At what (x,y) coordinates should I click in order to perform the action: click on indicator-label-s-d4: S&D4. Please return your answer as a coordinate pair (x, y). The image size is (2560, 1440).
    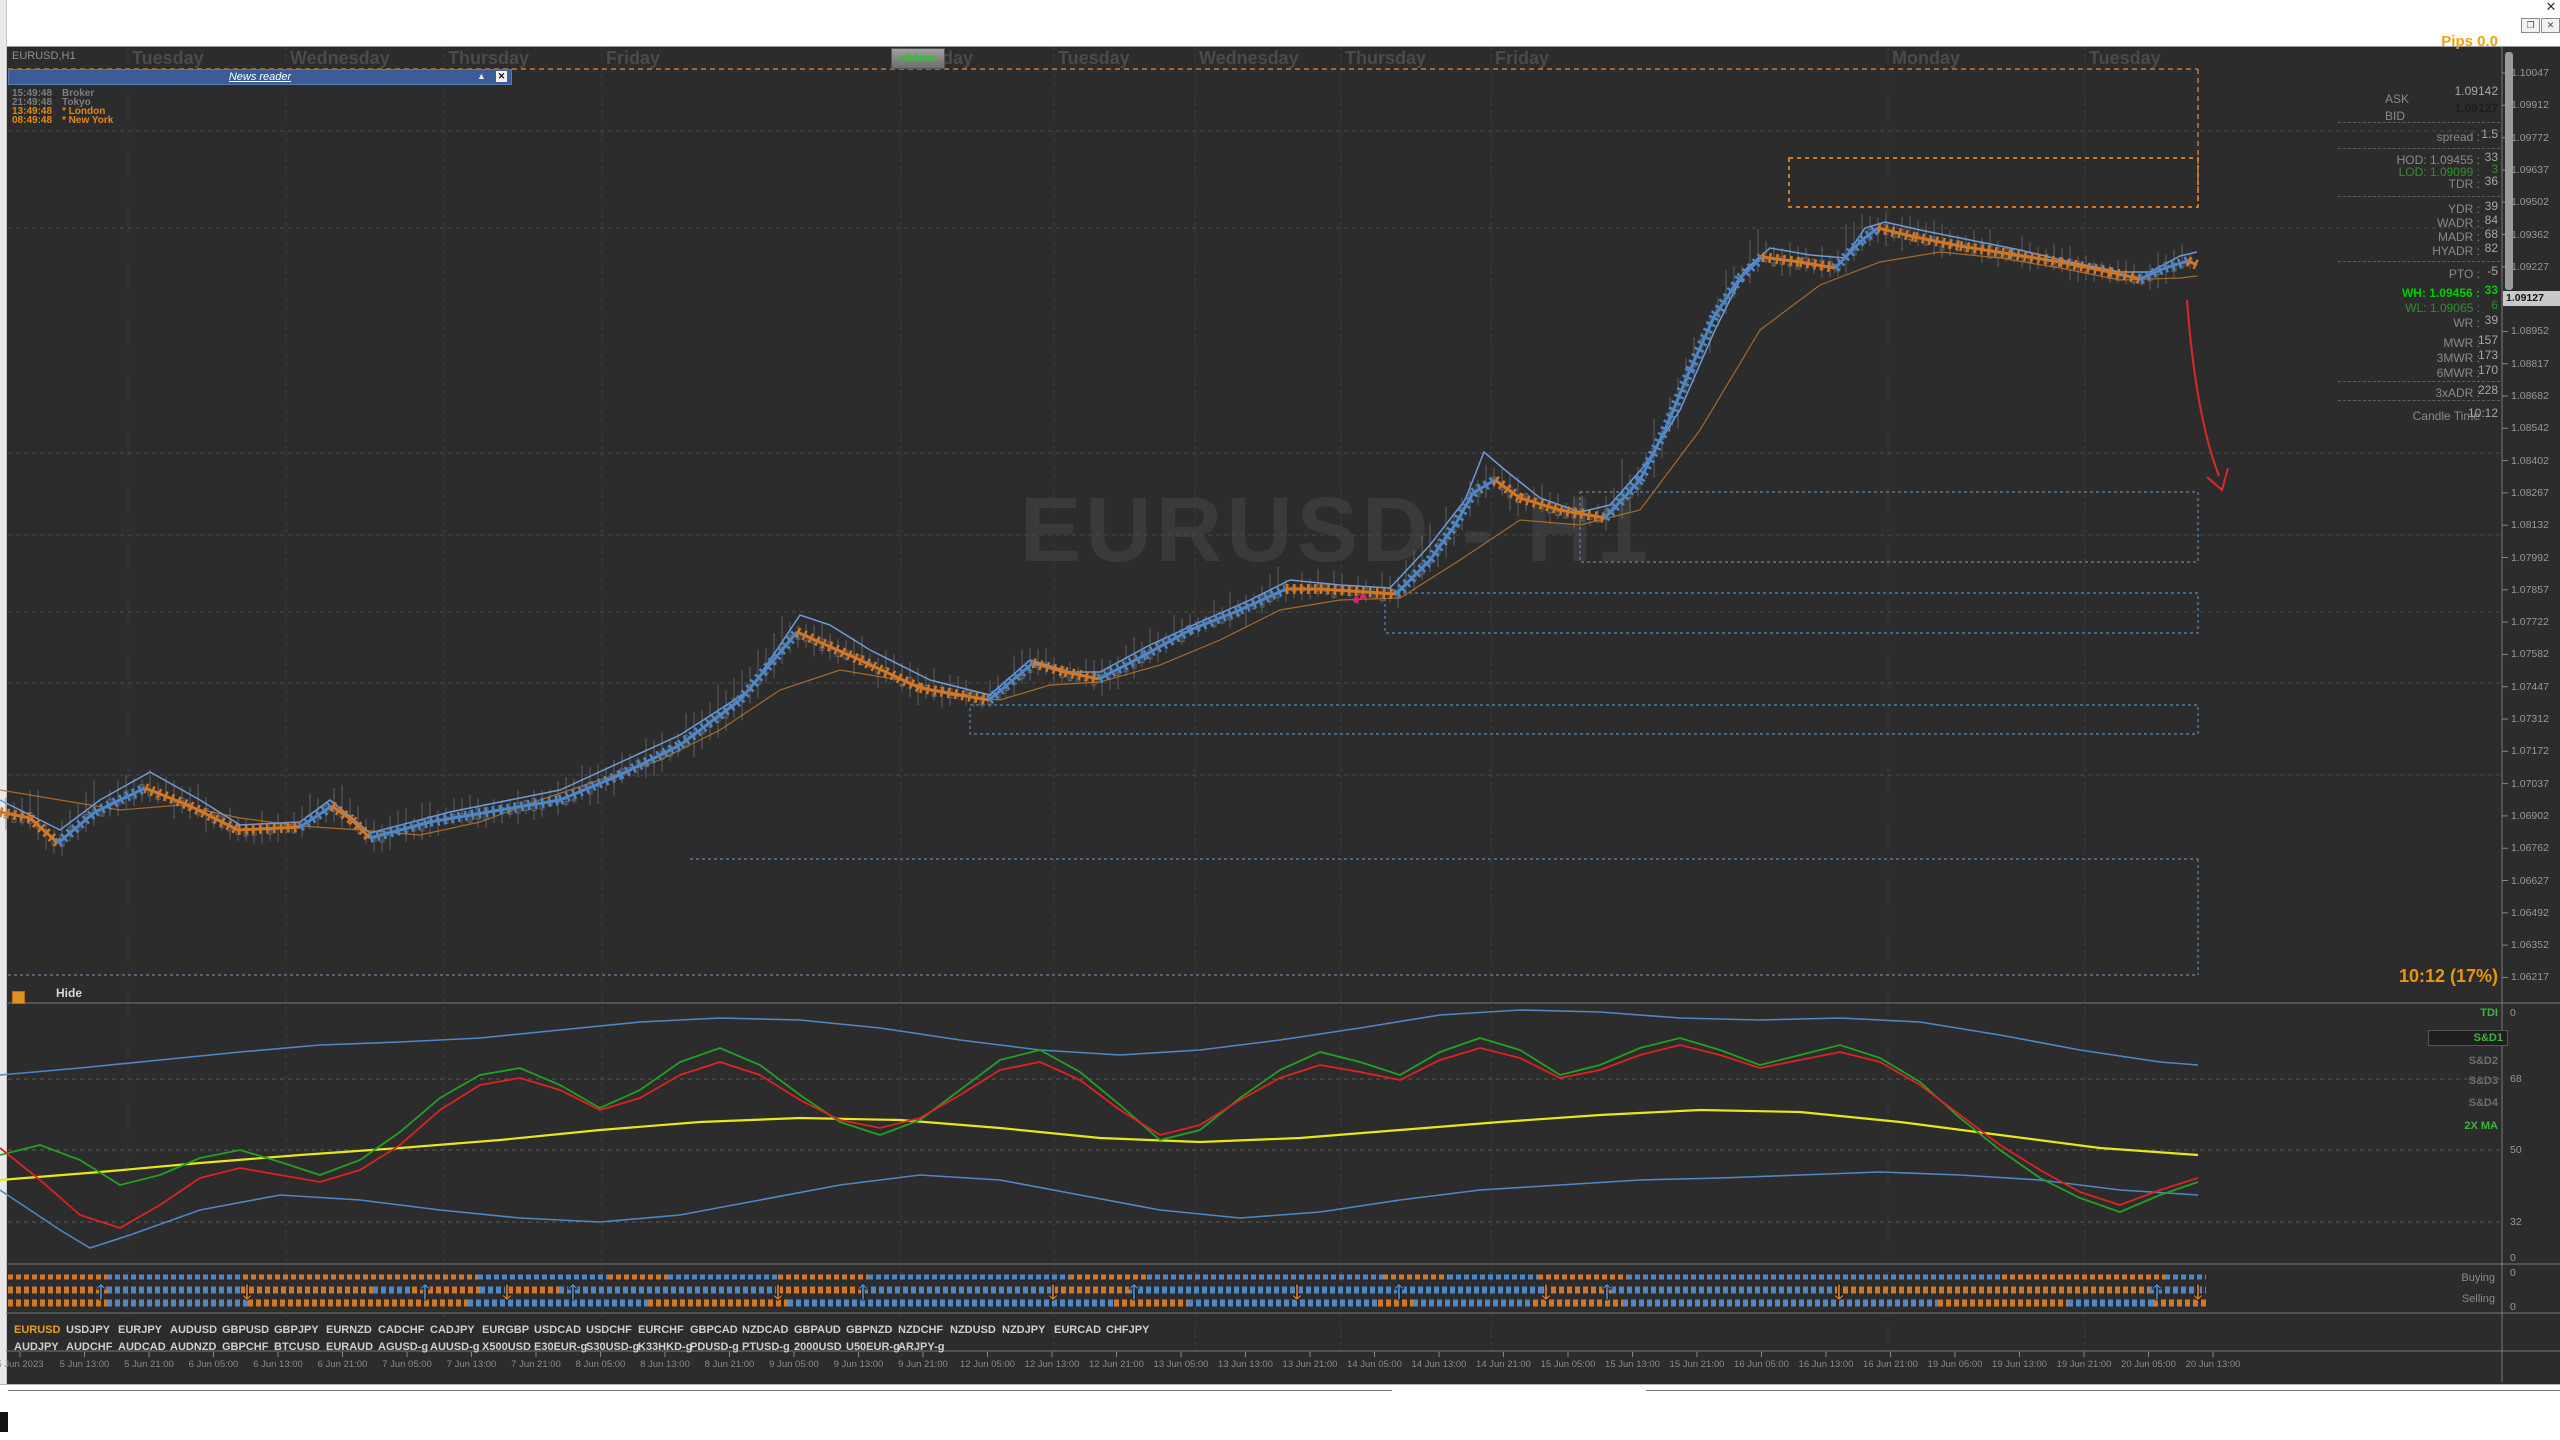
    Looking at the image, I should click on (2483, 1103).